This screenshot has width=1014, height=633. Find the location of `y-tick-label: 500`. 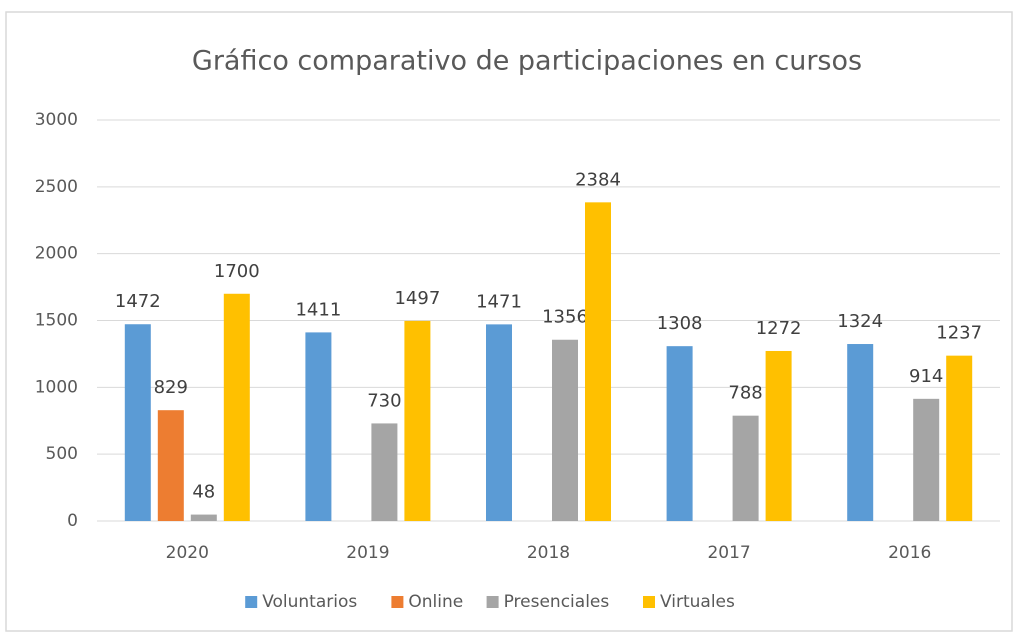

y-tick-label: 500 is located at coordinates (62, 454).